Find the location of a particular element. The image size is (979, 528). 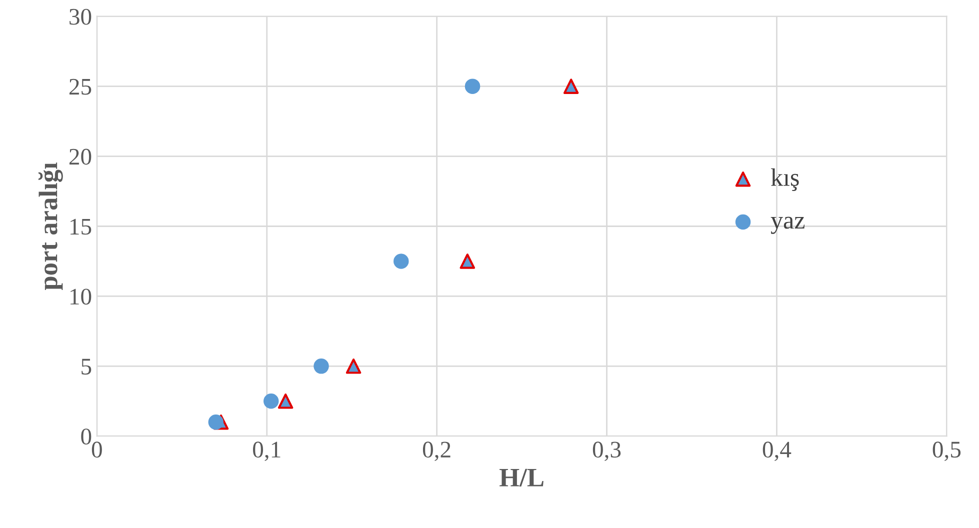

x-tick-label: 0 is located at coordinates (97, 450).